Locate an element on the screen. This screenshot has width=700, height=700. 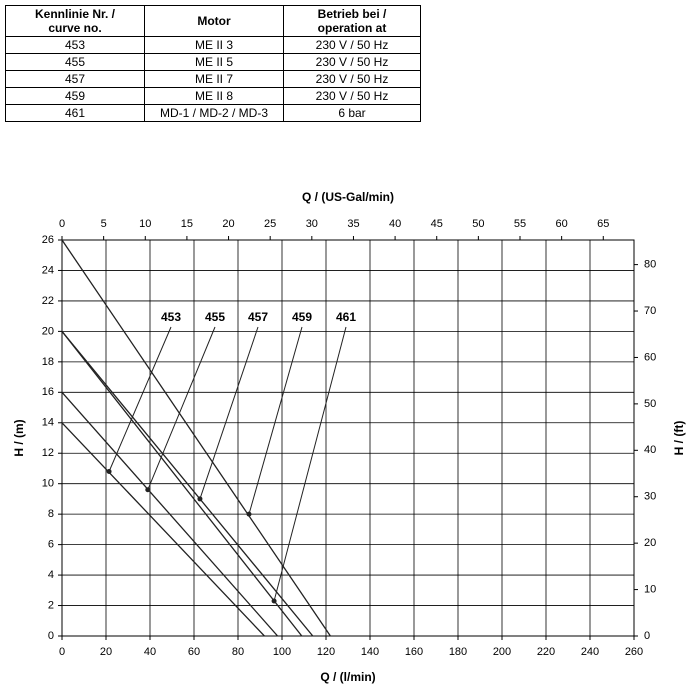
y2-tick-label: 30 is located at coordinates (650, 497).